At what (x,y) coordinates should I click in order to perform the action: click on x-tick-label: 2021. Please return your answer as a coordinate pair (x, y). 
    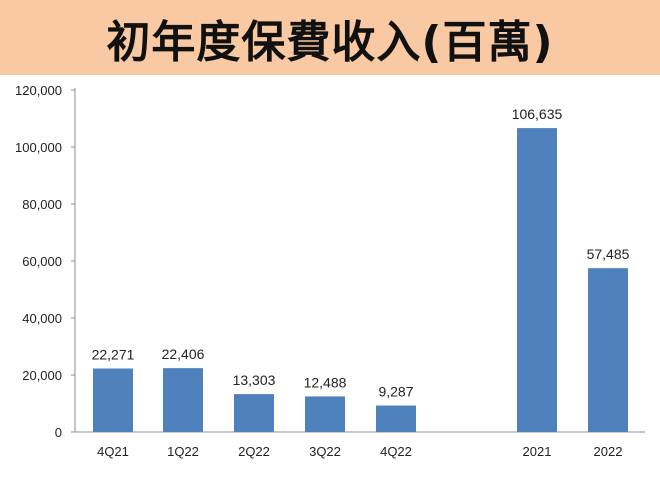
    Looking at the image, I should click on (537, 451).